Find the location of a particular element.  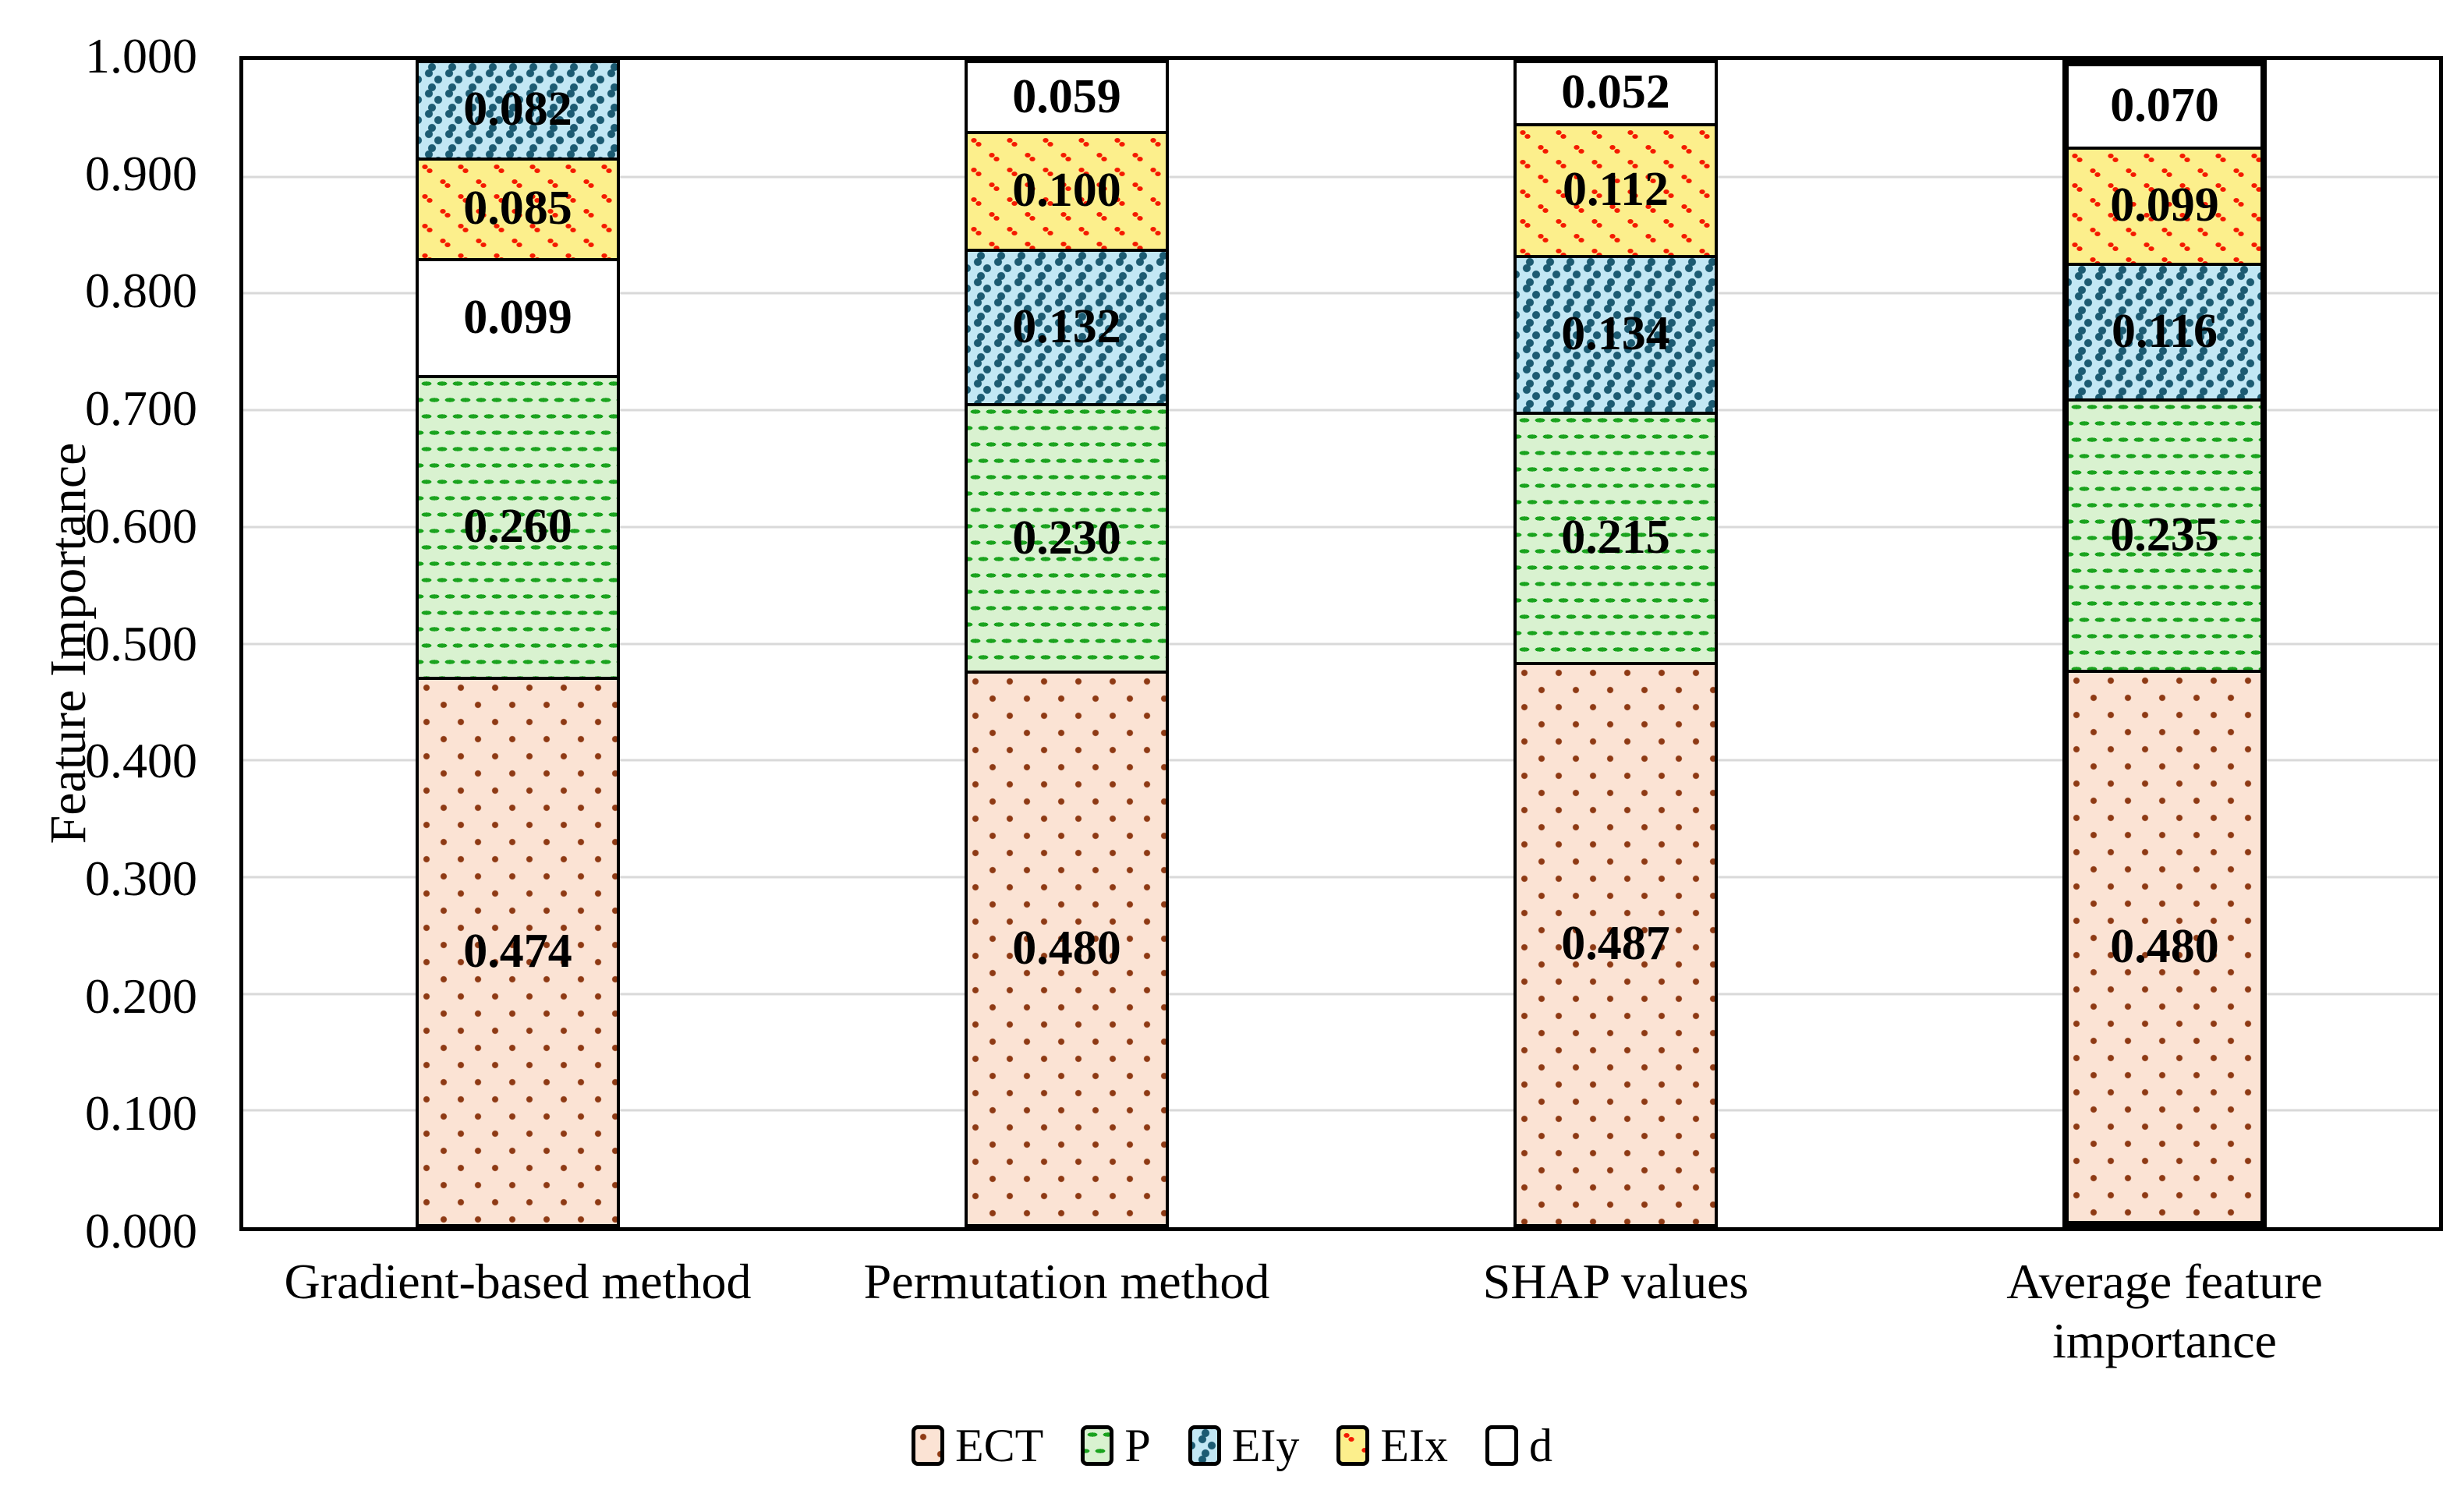

legend-item: d is located at coordinates (1519, 1445).